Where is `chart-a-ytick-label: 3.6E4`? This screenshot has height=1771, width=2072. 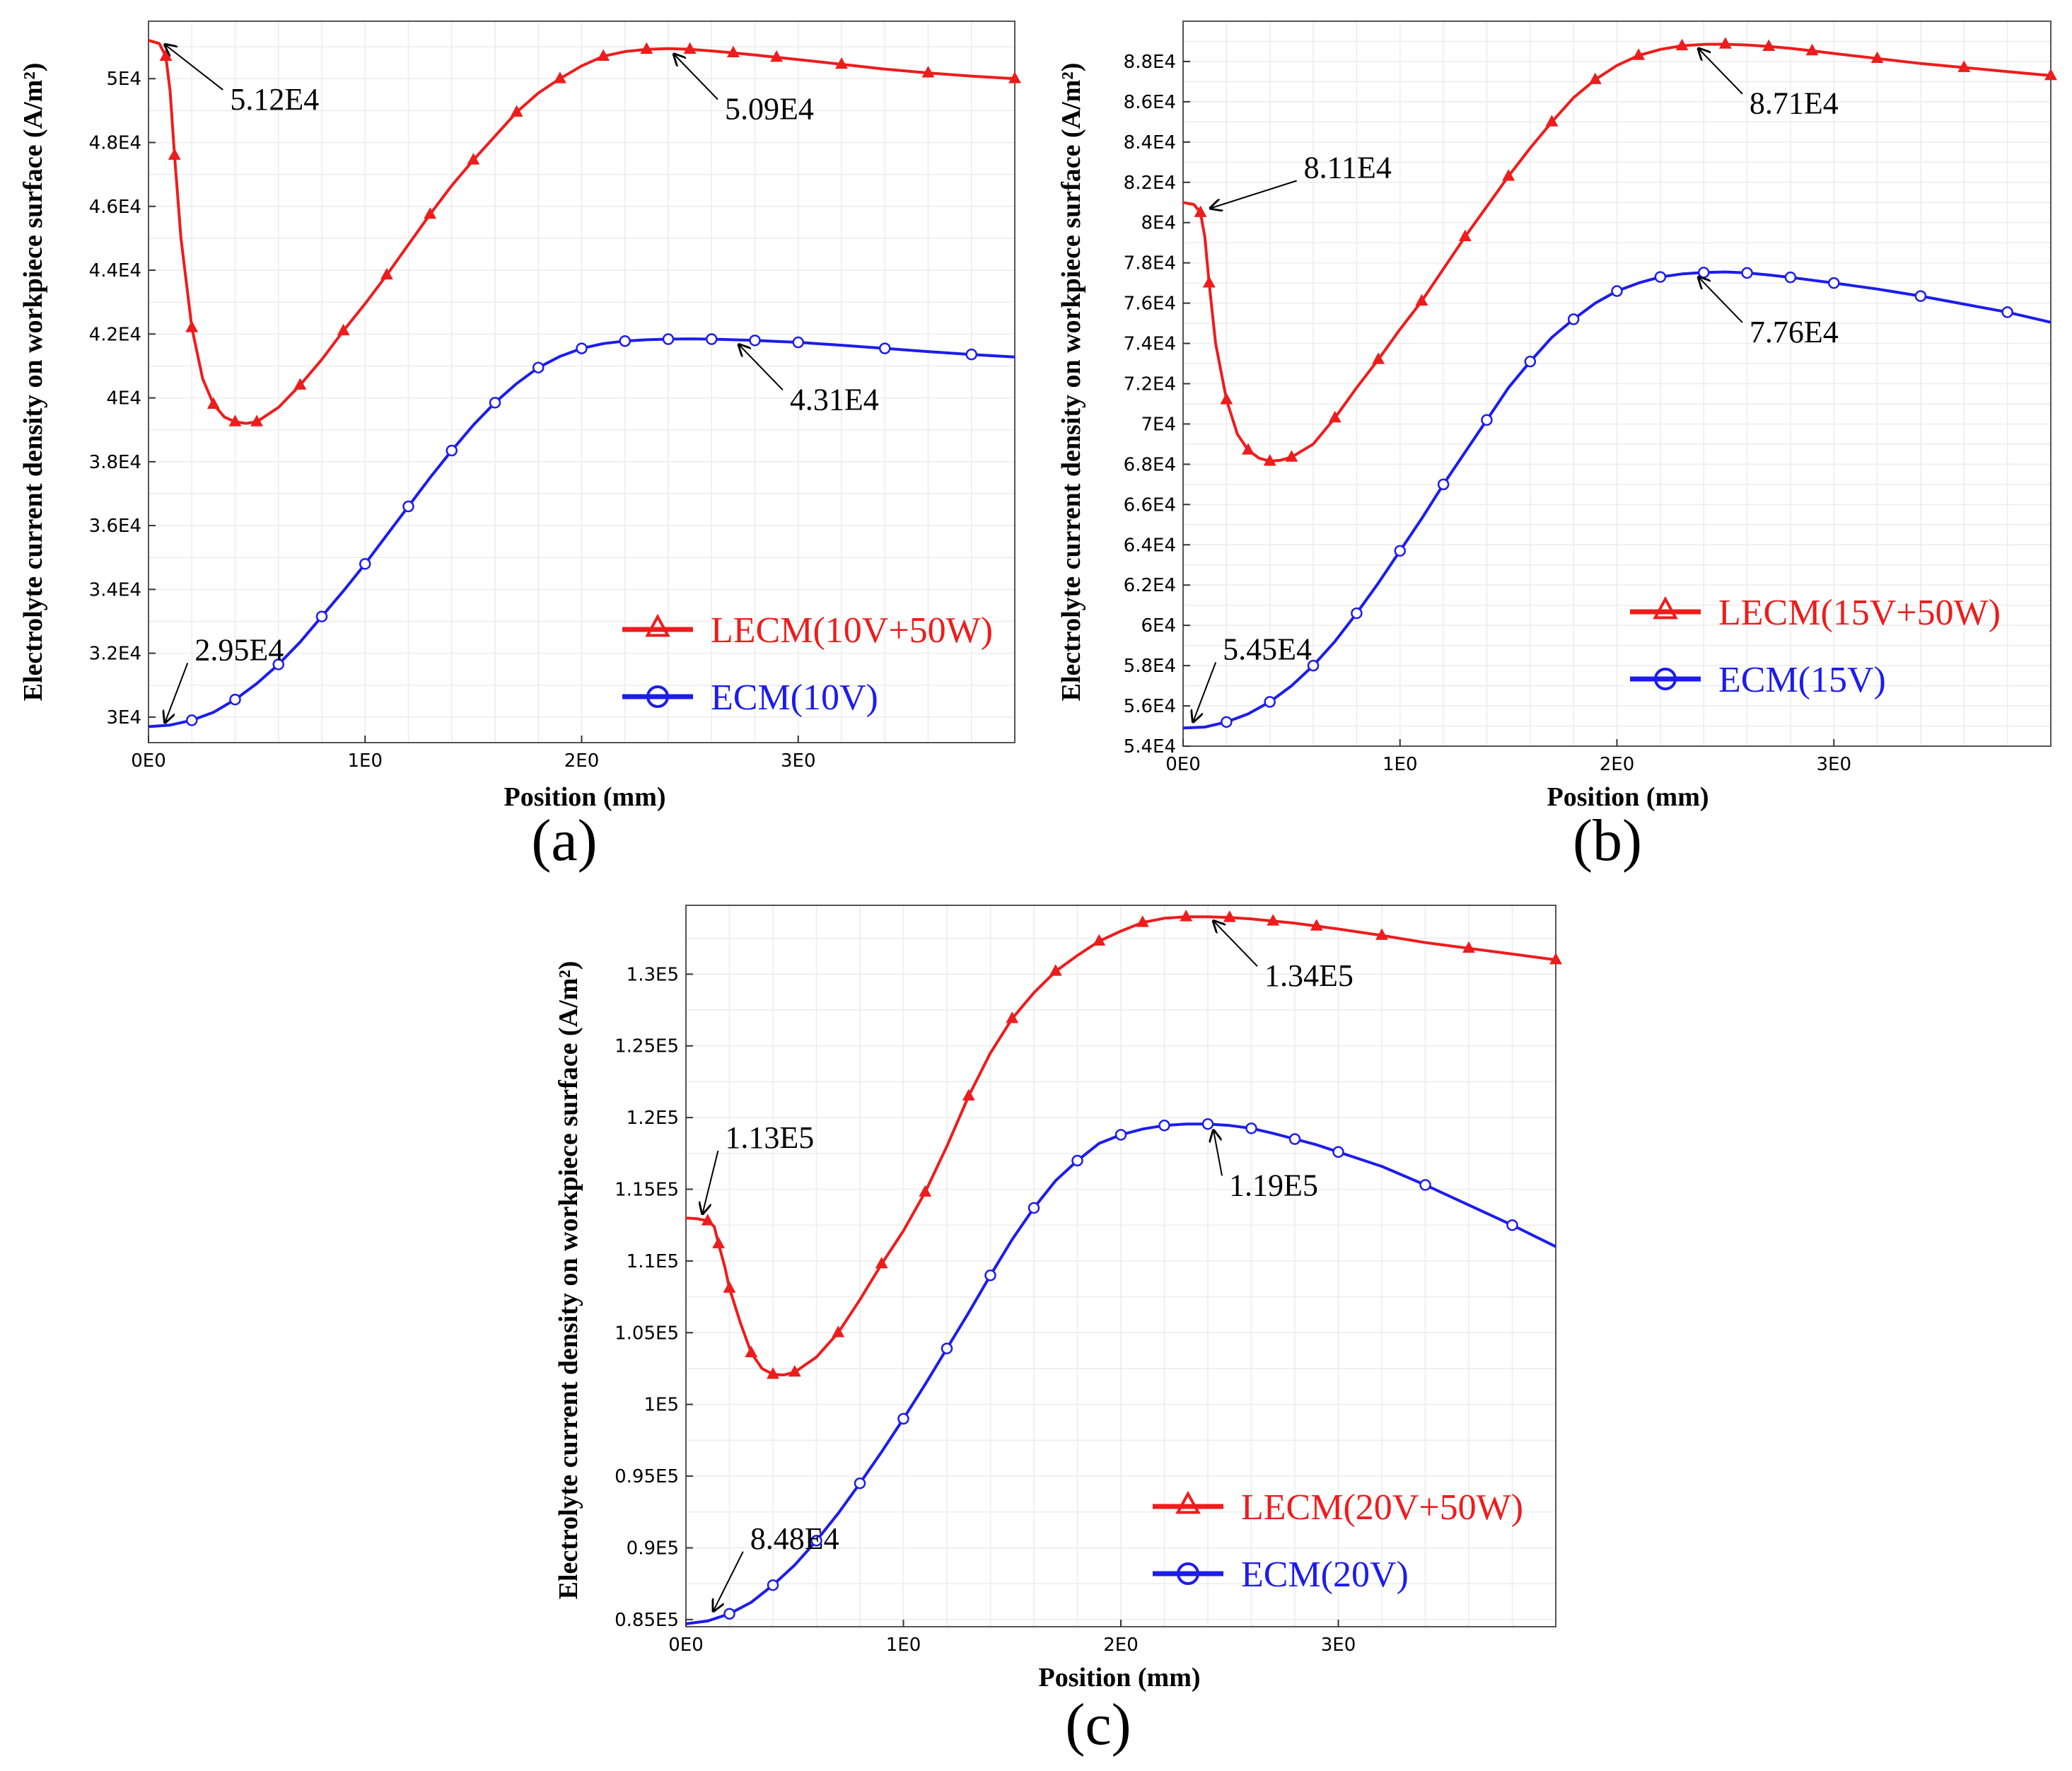 chart-a-ytick-label: 3.6E4 is located at coordinates (115, 526).